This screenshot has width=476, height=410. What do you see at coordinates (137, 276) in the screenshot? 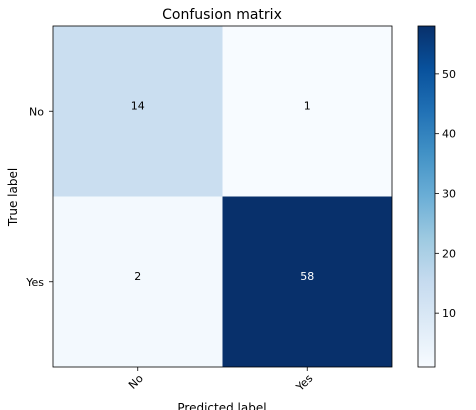
I see `cell-value-label: 2` at bounding box center [137, 276].